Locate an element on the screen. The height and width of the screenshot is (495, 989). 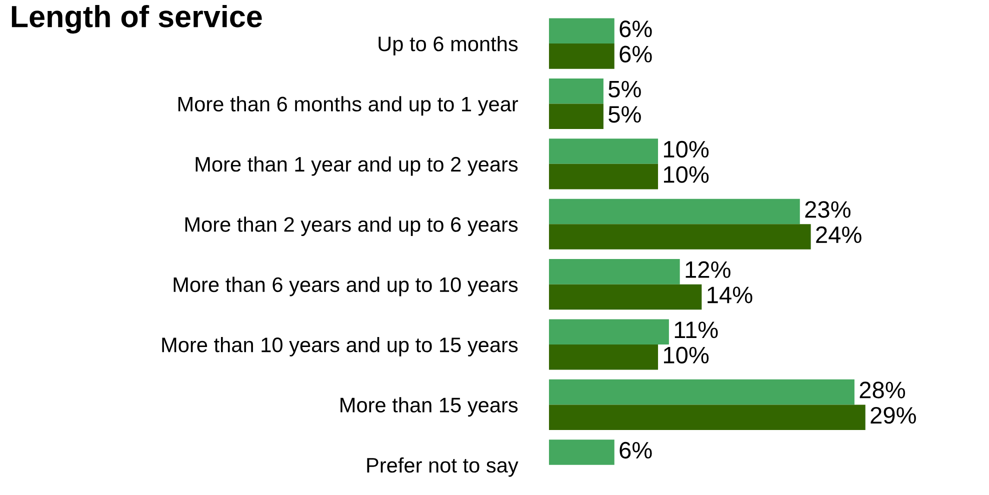
y-tick-label: Prefer not to say is located at coordinates (442, 467).